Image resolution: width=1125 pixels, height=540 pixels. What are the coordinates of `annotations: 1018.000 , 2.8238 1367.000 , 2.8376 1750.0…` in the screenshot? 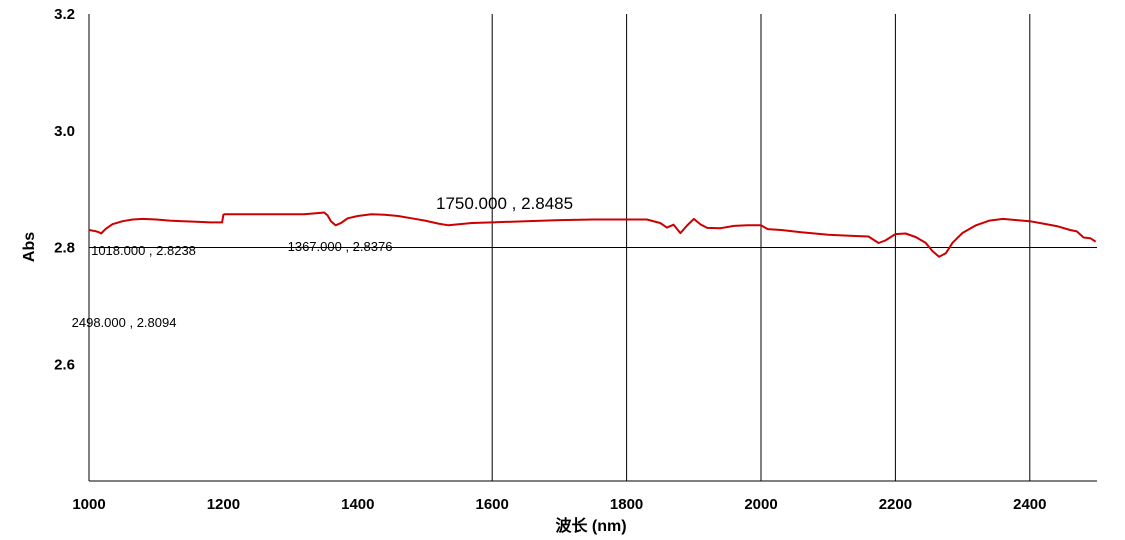 It's located at (322, 262).